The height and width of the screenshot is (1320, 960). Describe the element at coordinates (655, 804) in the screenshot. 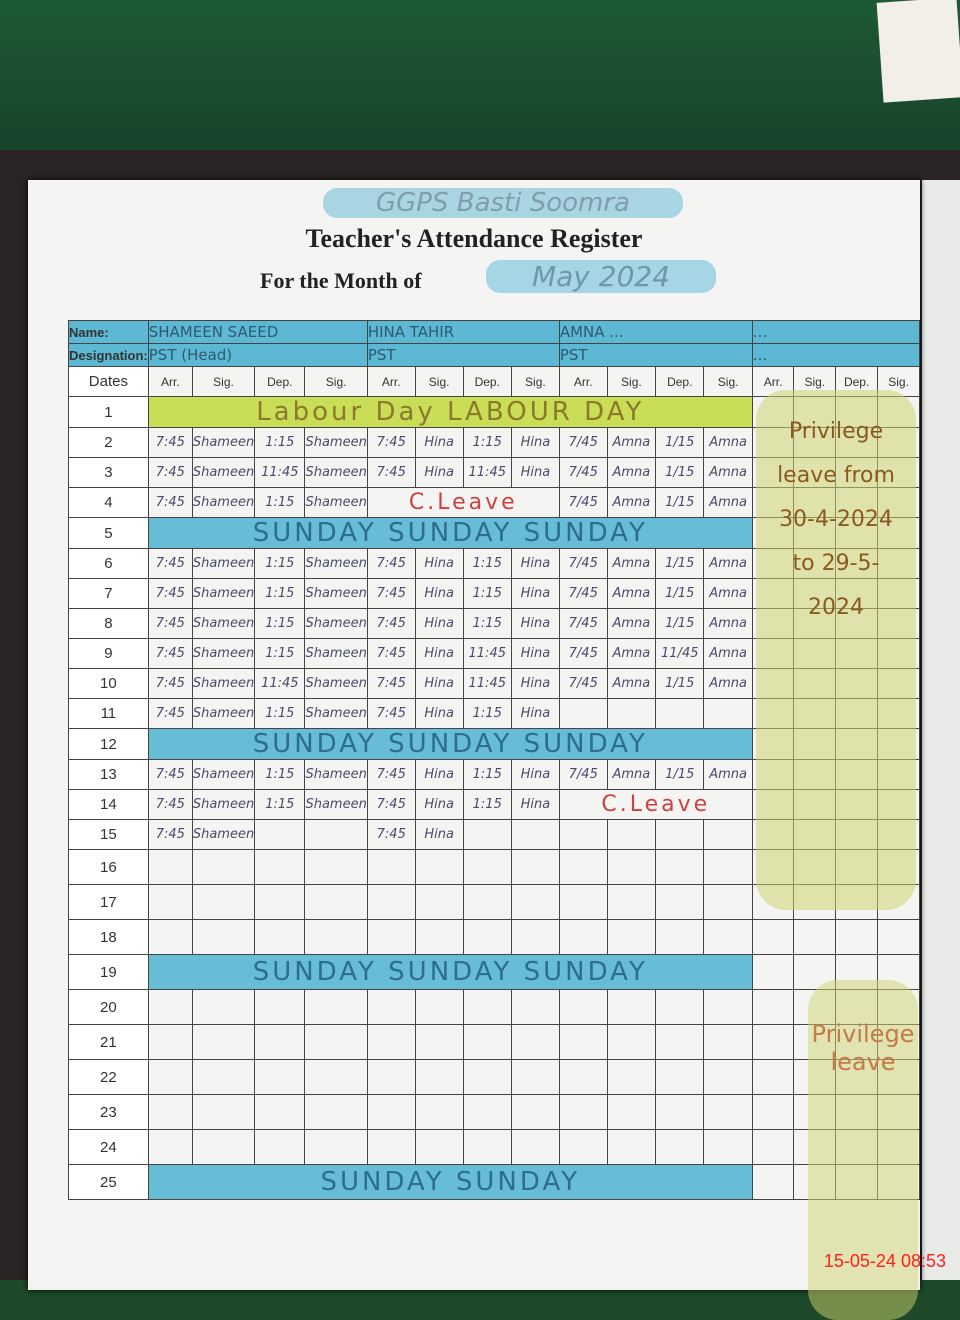

I see `casual-leave-note: C.Leave` at that location.